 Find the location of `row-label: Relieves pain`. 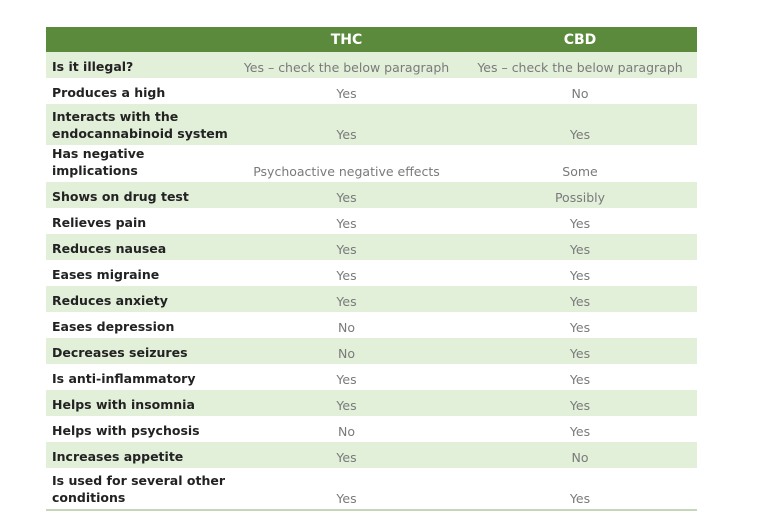

row-label: Relieves pain is located at coordinates (99, 222).